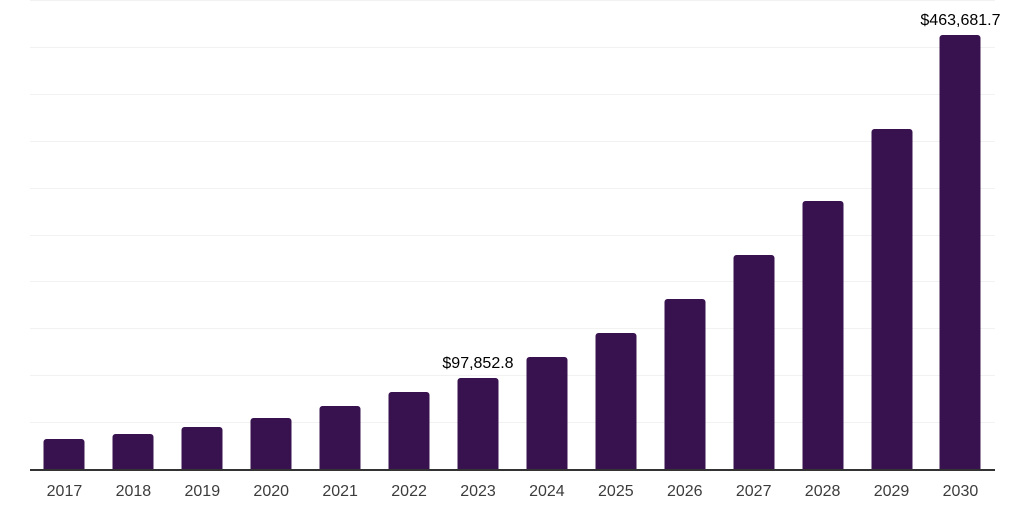 The height and width of the screenshot is (512, 1024). Describe the element at coordinates (754, 362) in the screenshot. I see `bar-2027` at that location.